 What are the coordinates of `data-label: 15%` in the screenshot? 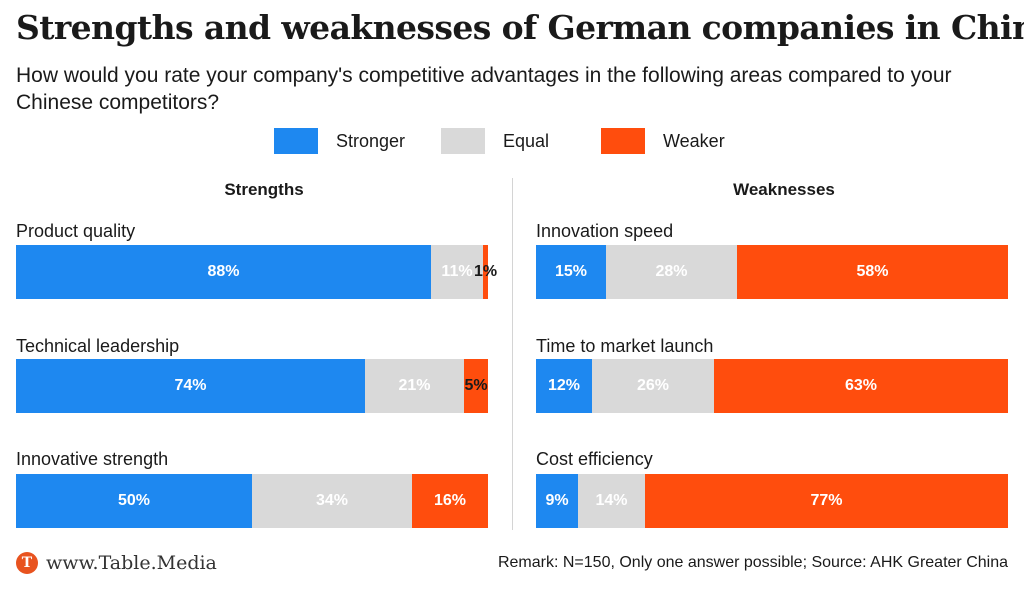 It's located at (571, 271).